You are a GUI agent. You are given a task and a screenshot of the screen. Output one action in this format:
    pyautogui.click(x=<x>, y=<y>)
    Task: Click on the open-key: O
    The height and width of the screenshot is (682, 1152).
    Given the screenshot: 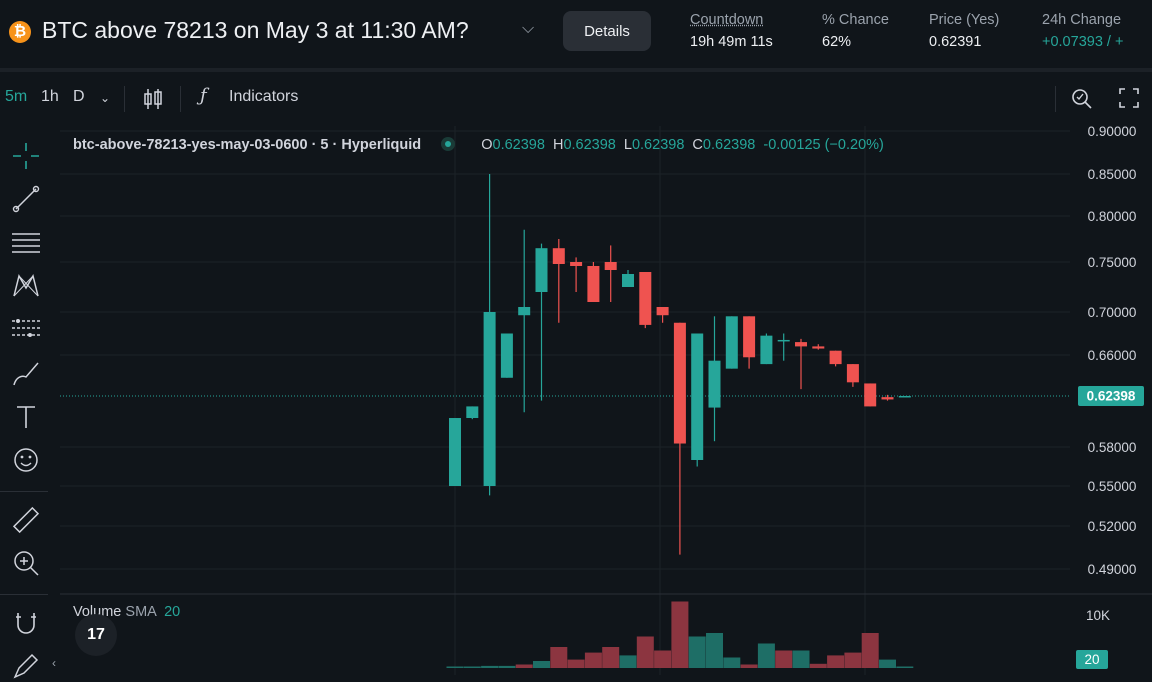 What is the action you would take?
    pyautogui.click(x=487, y=145)
    